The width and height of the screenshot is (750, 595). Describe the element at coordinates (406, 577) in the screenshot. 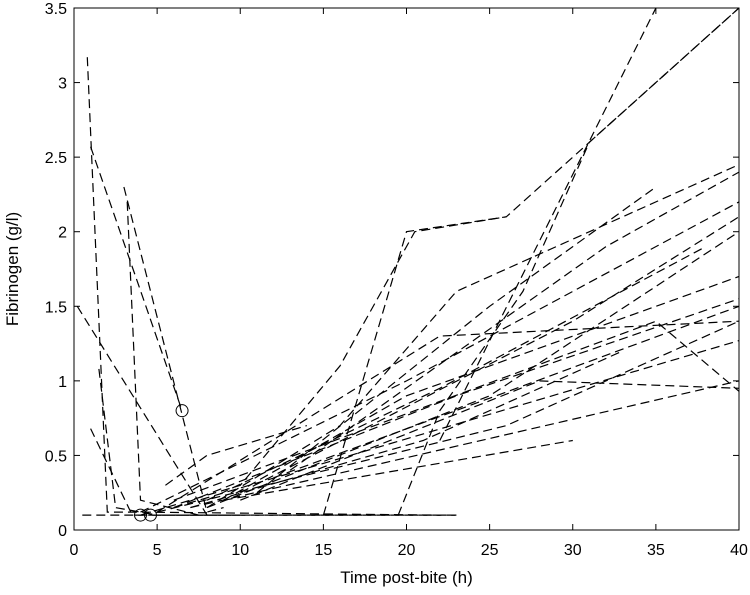

I see `x-axis-title: Time post-bite (h)` at that location.